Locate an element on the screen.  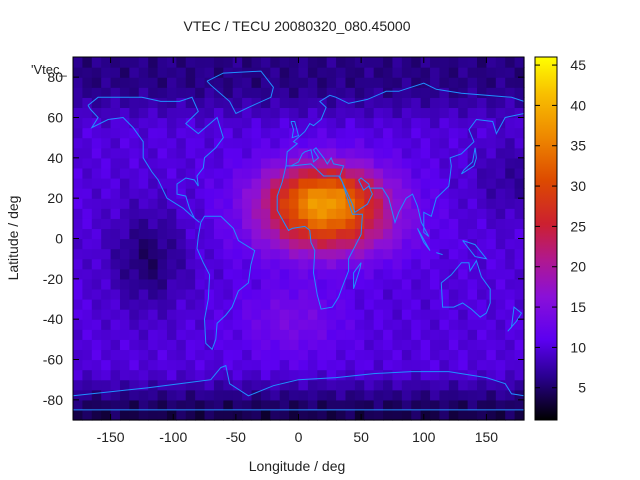
series-key-label: 'Vtec_ is located at coordinates (49, 69).